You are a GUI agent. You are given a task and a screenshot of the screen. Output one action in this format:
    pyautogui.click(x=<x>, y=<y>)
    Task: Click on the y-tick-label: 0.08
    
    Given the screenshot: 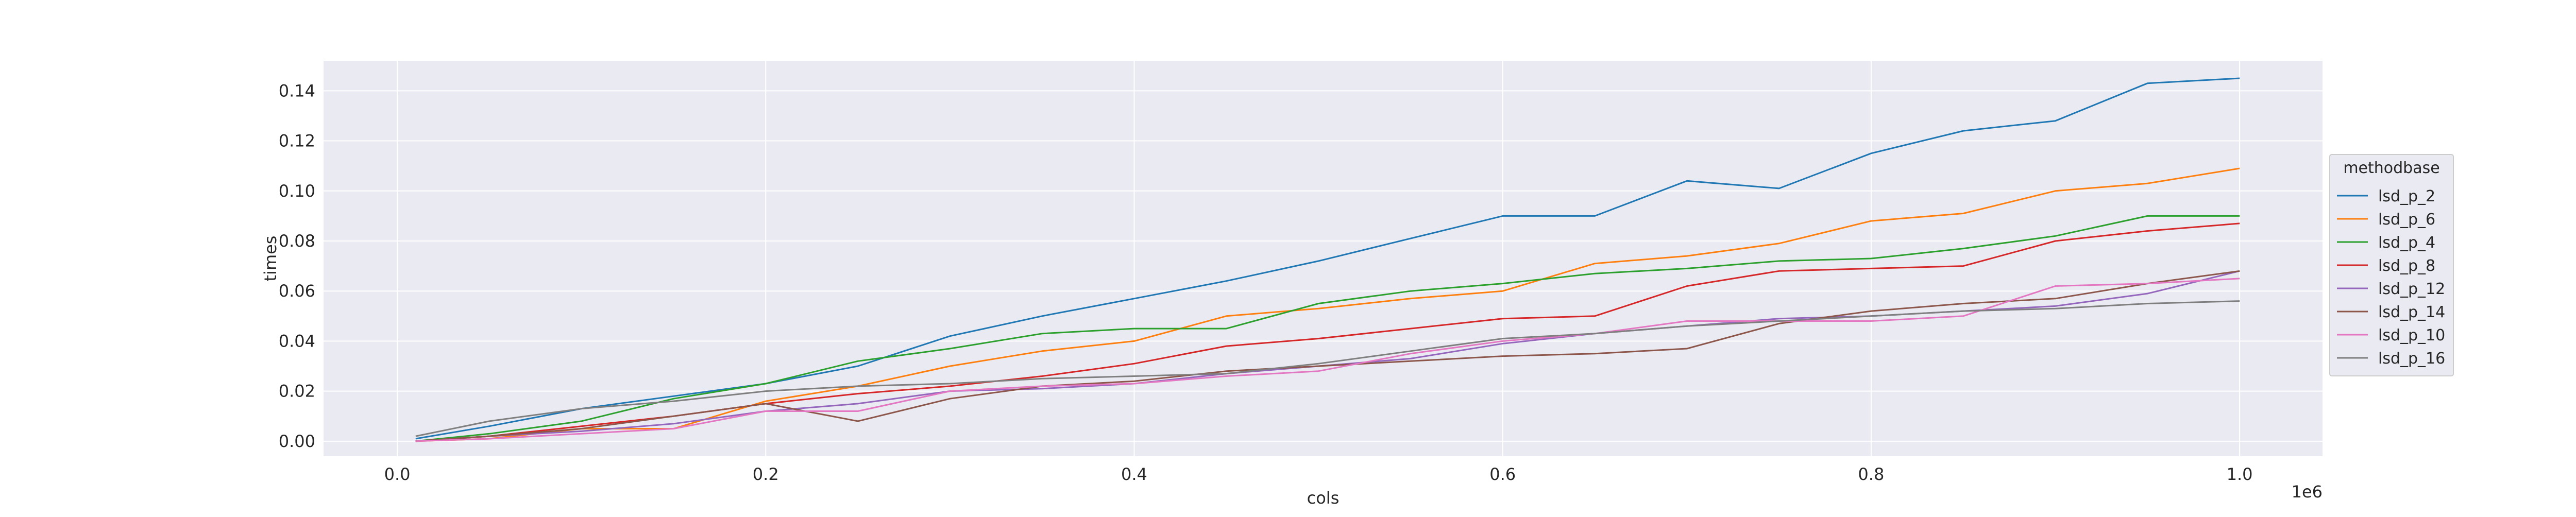 What is the action you would take?
    pyautogui.click(x=297, y=241)
    